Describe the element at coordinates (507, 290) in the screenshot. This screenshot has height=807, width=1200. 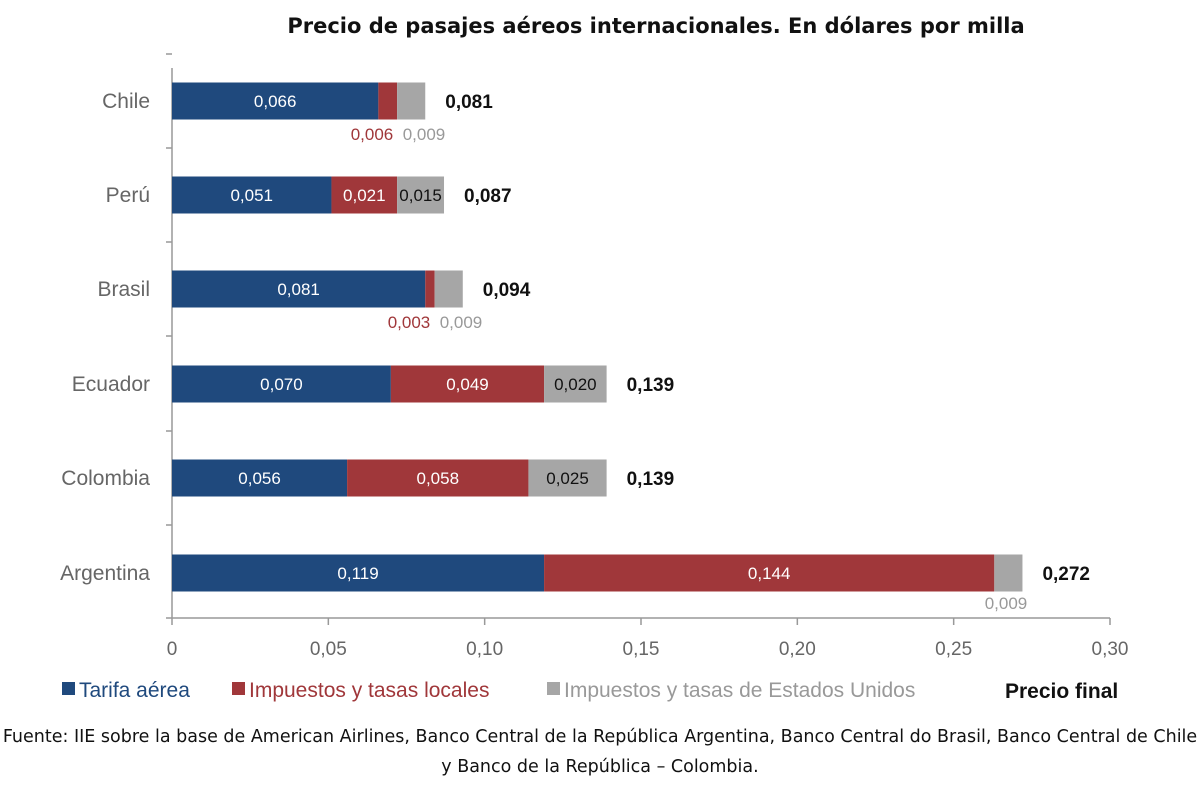
I see `total-label: 0,094` at that location.